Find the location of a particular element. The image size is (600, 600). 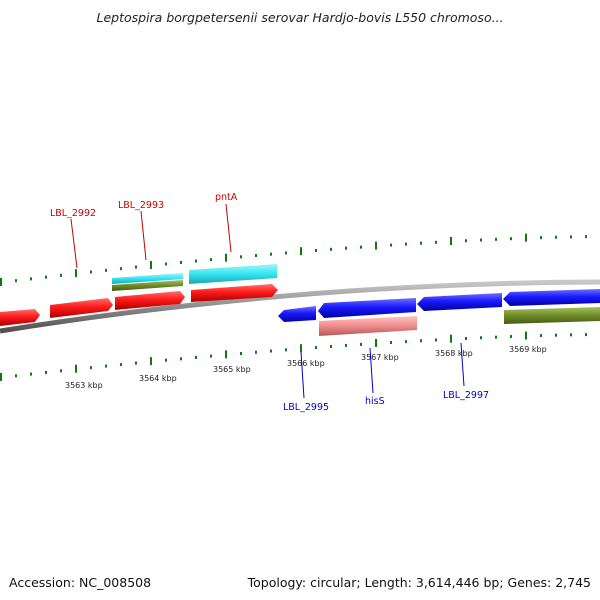

kbp-label-3565: 3565 kbp is located at coordinates (232, 369).